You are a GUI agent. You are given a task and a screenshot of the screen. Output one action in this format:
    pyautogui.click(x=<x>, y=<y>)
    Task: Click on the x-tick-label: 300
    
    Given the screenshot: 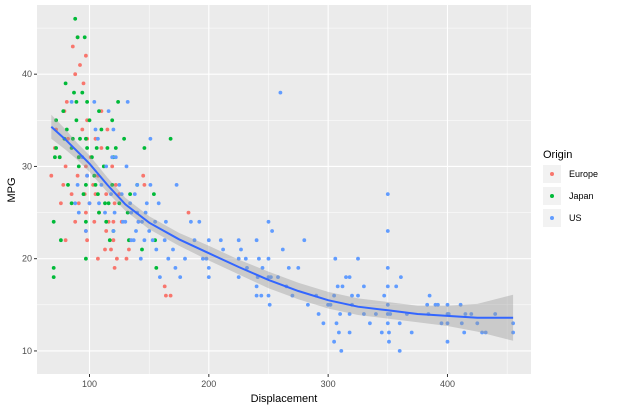 What is the action you would take?
    pyautogui.click(x=328, y=384)
    